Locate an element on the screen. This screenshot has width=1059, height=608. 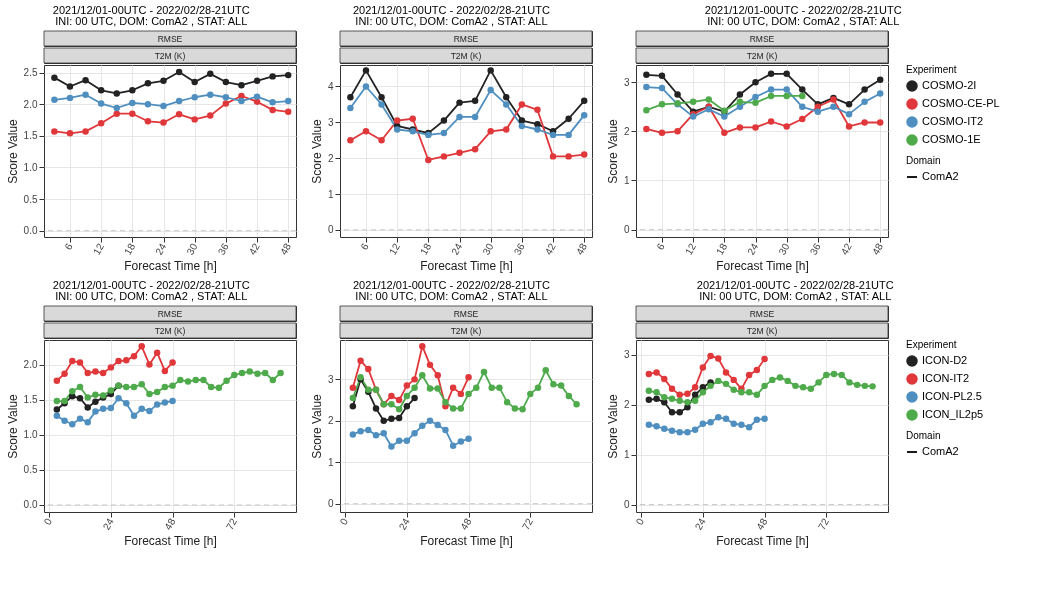
y-tick-label: 0.0 is located at coordinates (30, 231).